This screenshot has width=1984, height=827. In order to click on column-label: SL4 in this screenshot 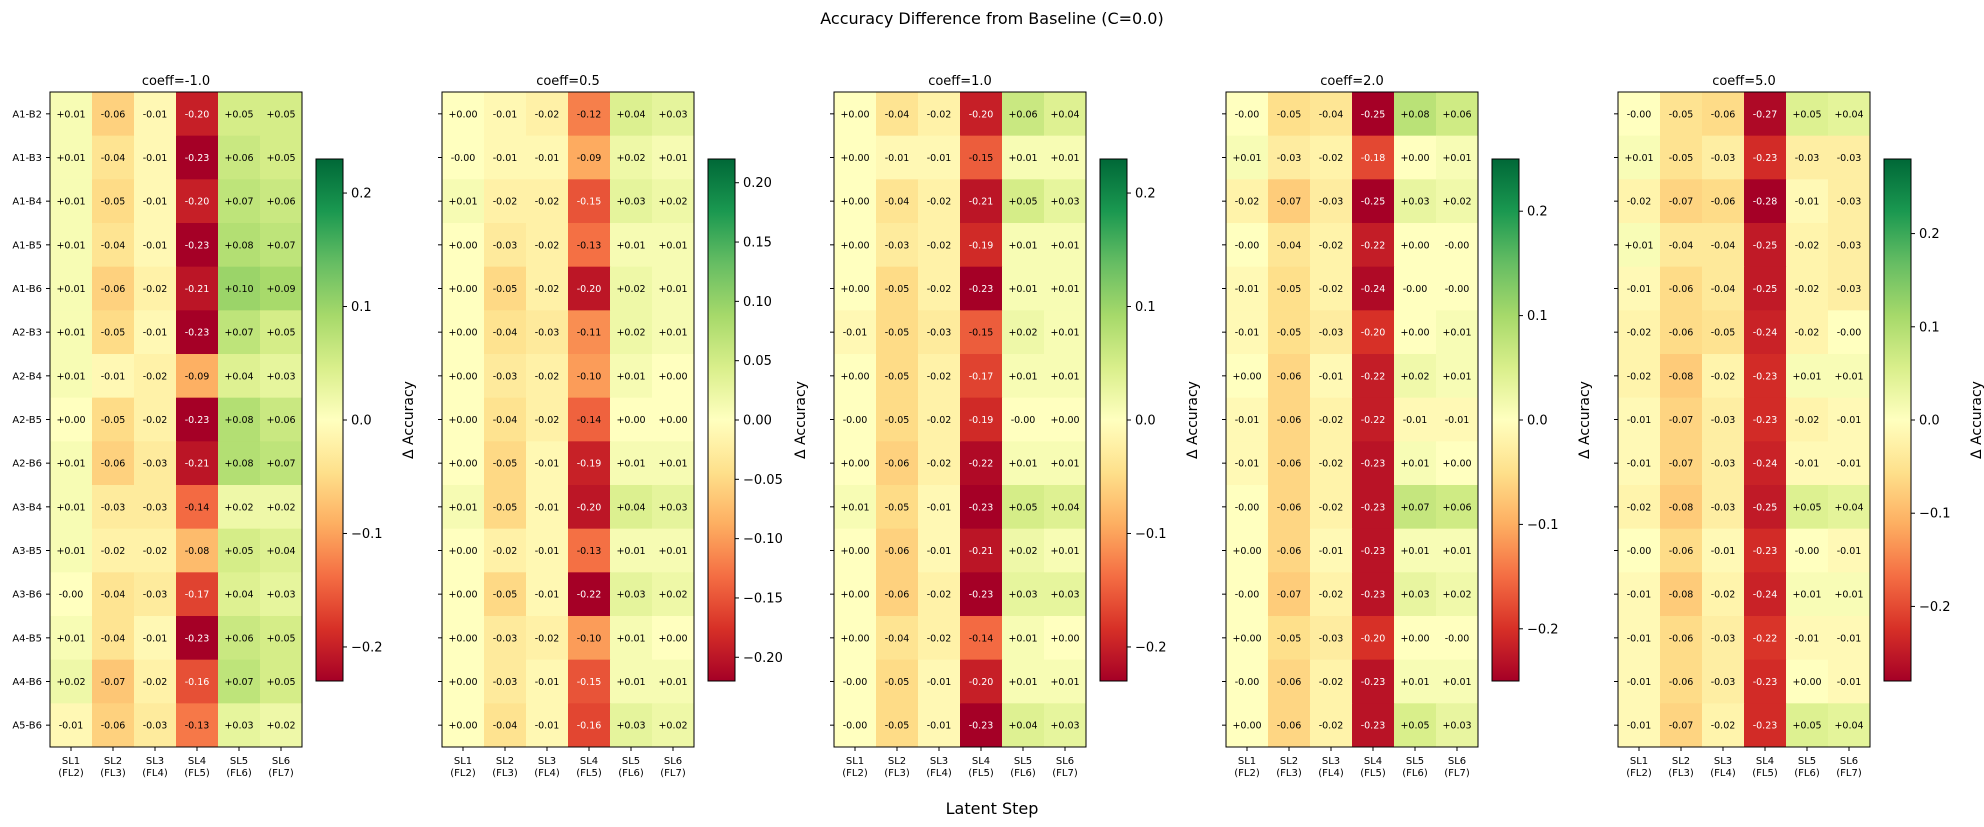, I will do `click(589, 761)`.